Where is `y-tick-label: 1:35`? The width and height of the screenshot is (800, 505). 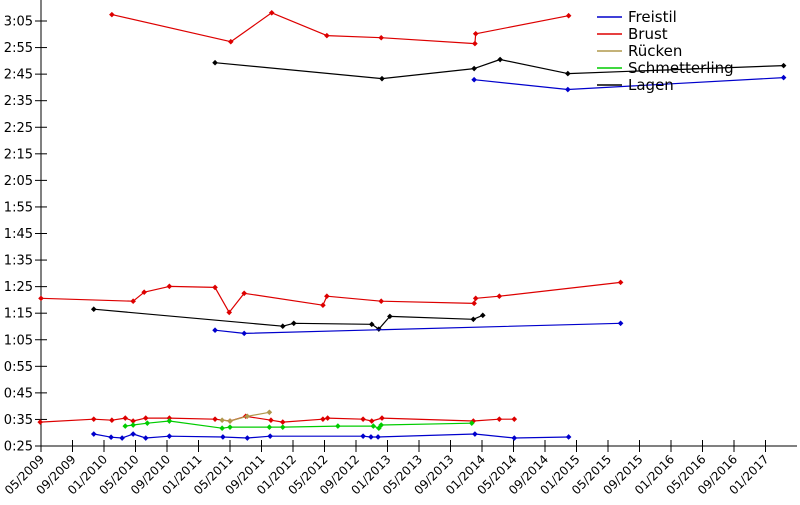
y-tick-label: 1:35 is located at coordinates (18, 261).